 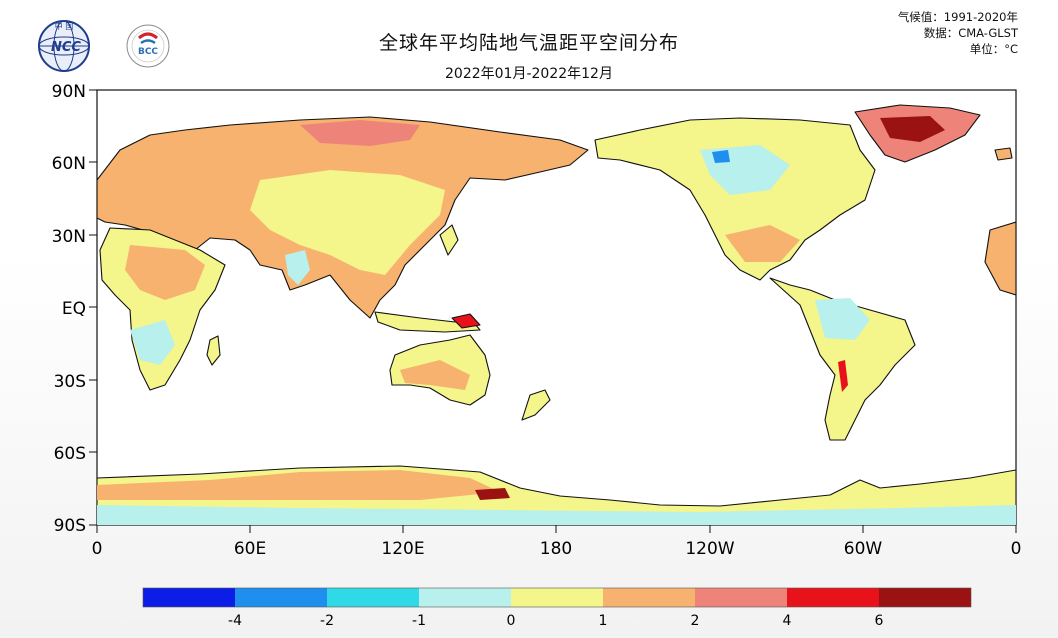 What do you see at coordinates (297, 267) in the screenshot?
I see `india-cyan-patch` at bounding box center [297, 267].